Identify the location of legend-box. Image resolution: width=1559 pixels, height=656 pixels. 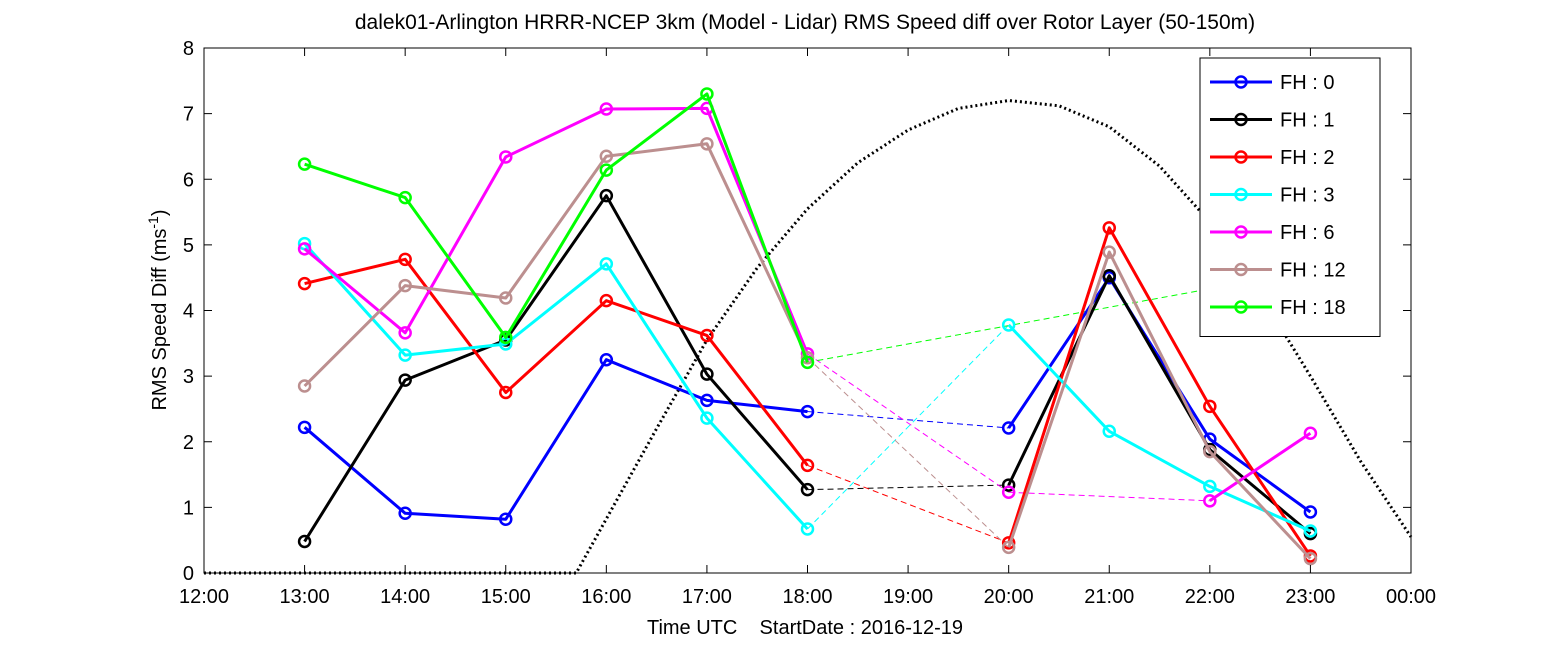
(1290, 197).